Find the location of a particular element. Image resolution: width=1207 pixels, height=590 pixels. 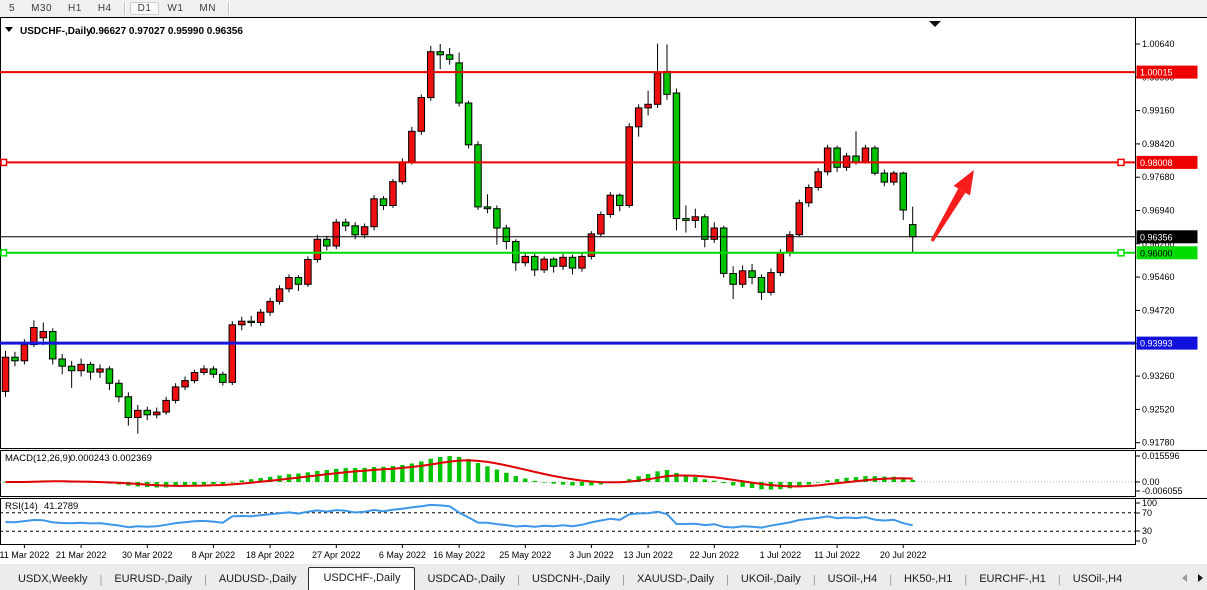

tabs-scroll-right-icon is located at coordinates (1200, 578).